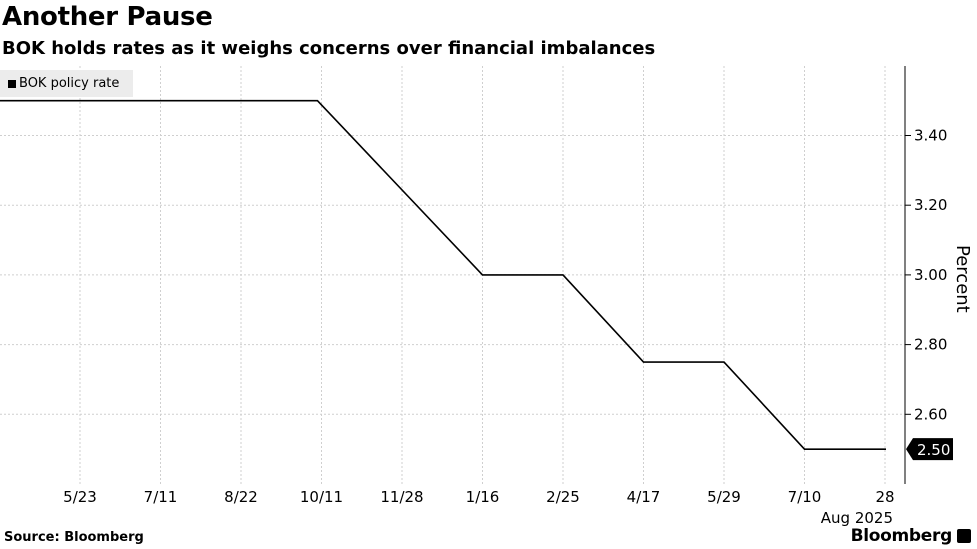  Describe the element at coordinates (107, 17) in the screenshot. I see `chart-title: Another Pause` at that location.